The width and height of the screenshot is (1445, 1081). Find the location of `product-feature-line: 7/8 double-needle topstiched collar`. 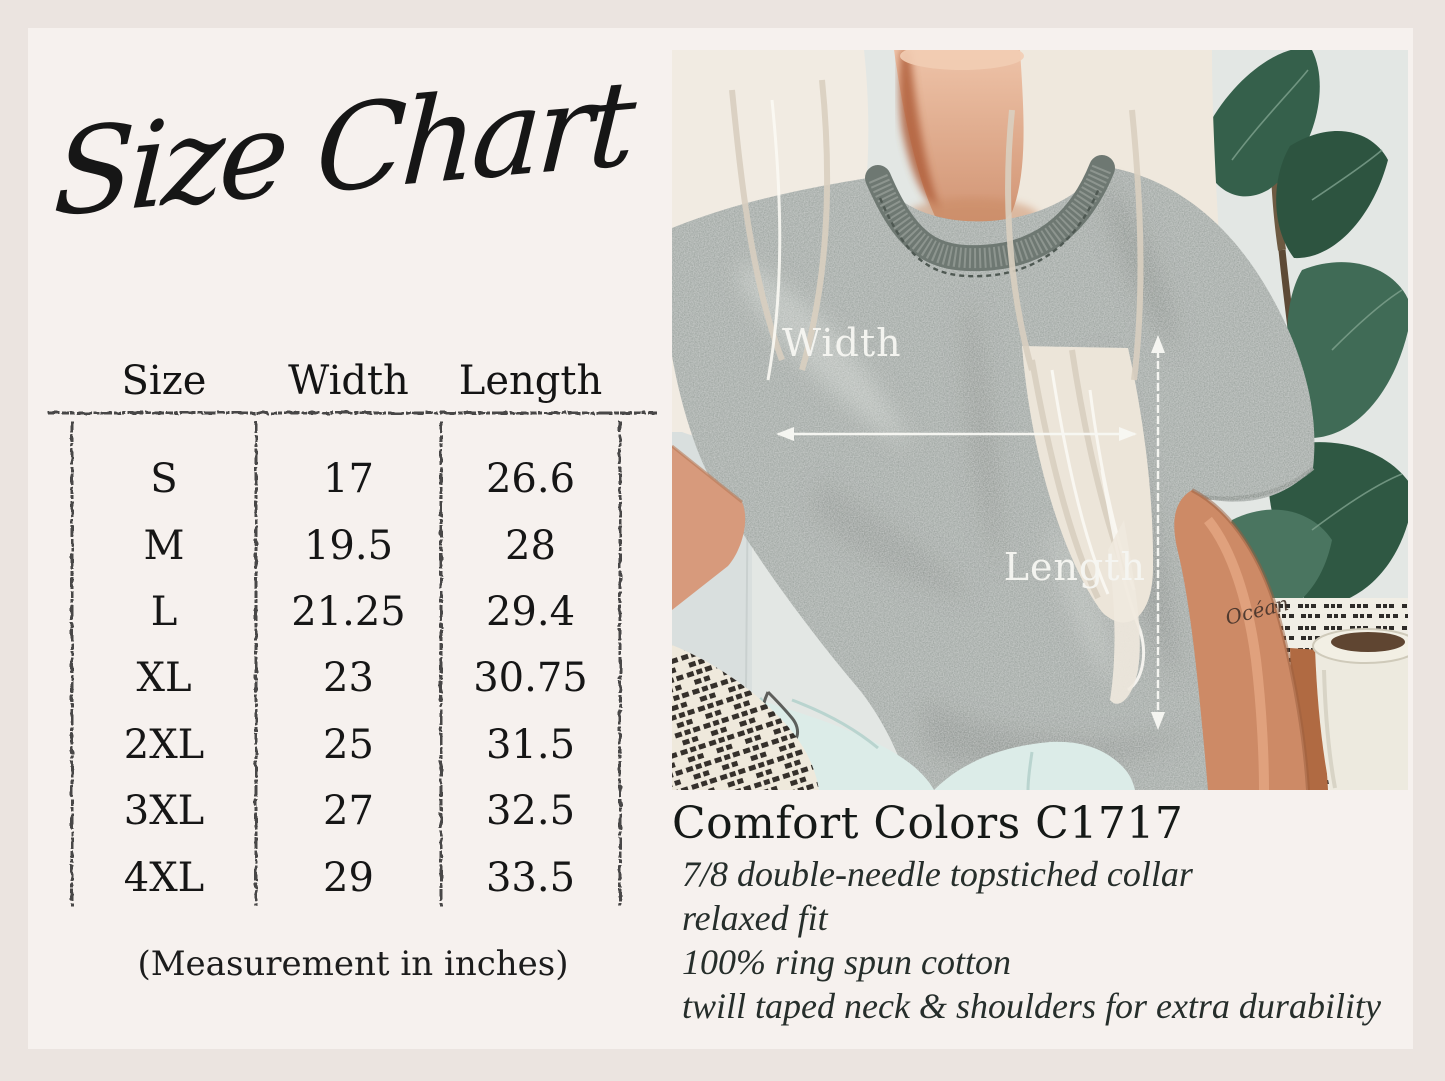

product-feature-line: 7/8 double-needle topstiched collar is located at coordinates (937, 874).